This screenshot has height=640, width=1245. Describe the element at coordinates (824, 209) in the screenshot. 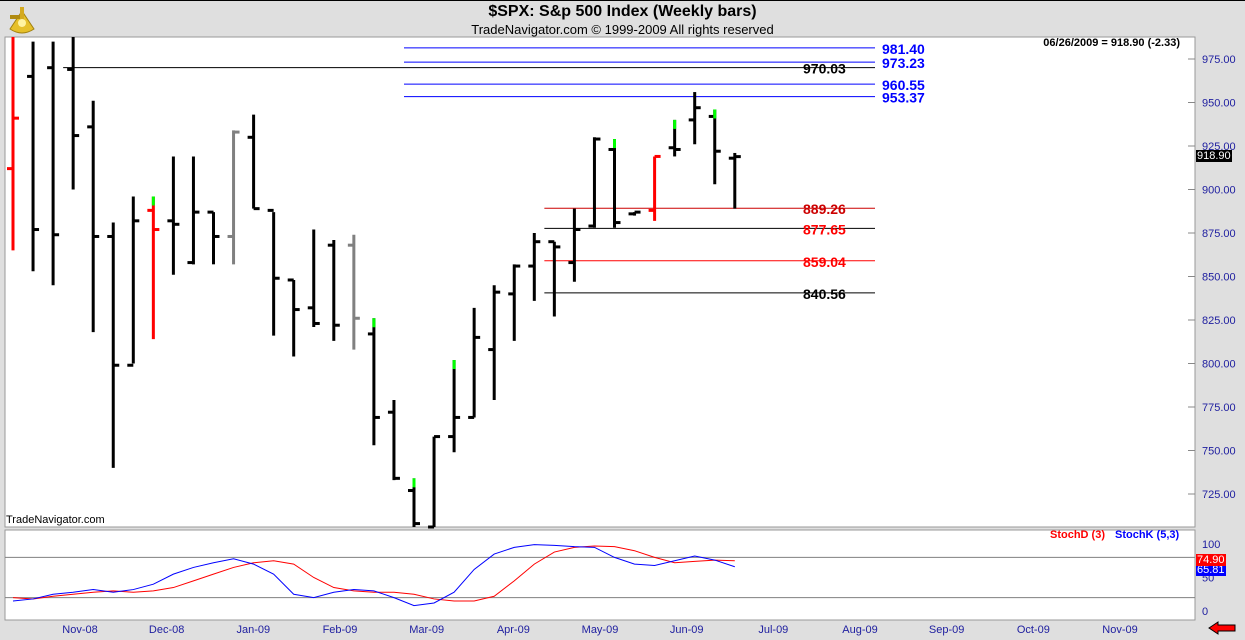

I see `level-label: 889.26` at that location.